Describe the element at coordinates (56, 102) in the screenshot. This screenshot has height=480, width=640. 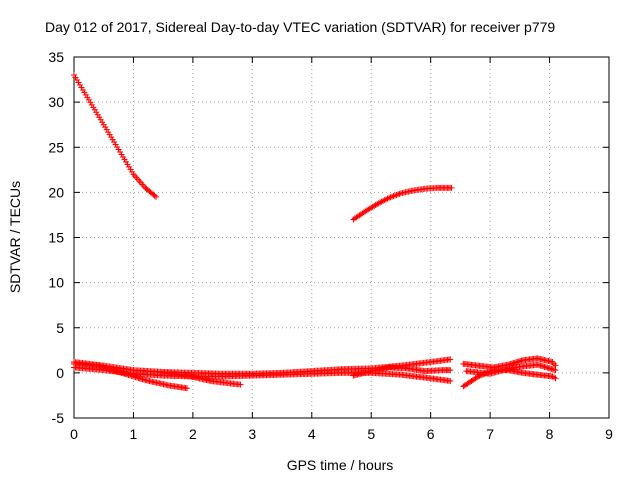
I see `y-tick-label: 30` at that location.